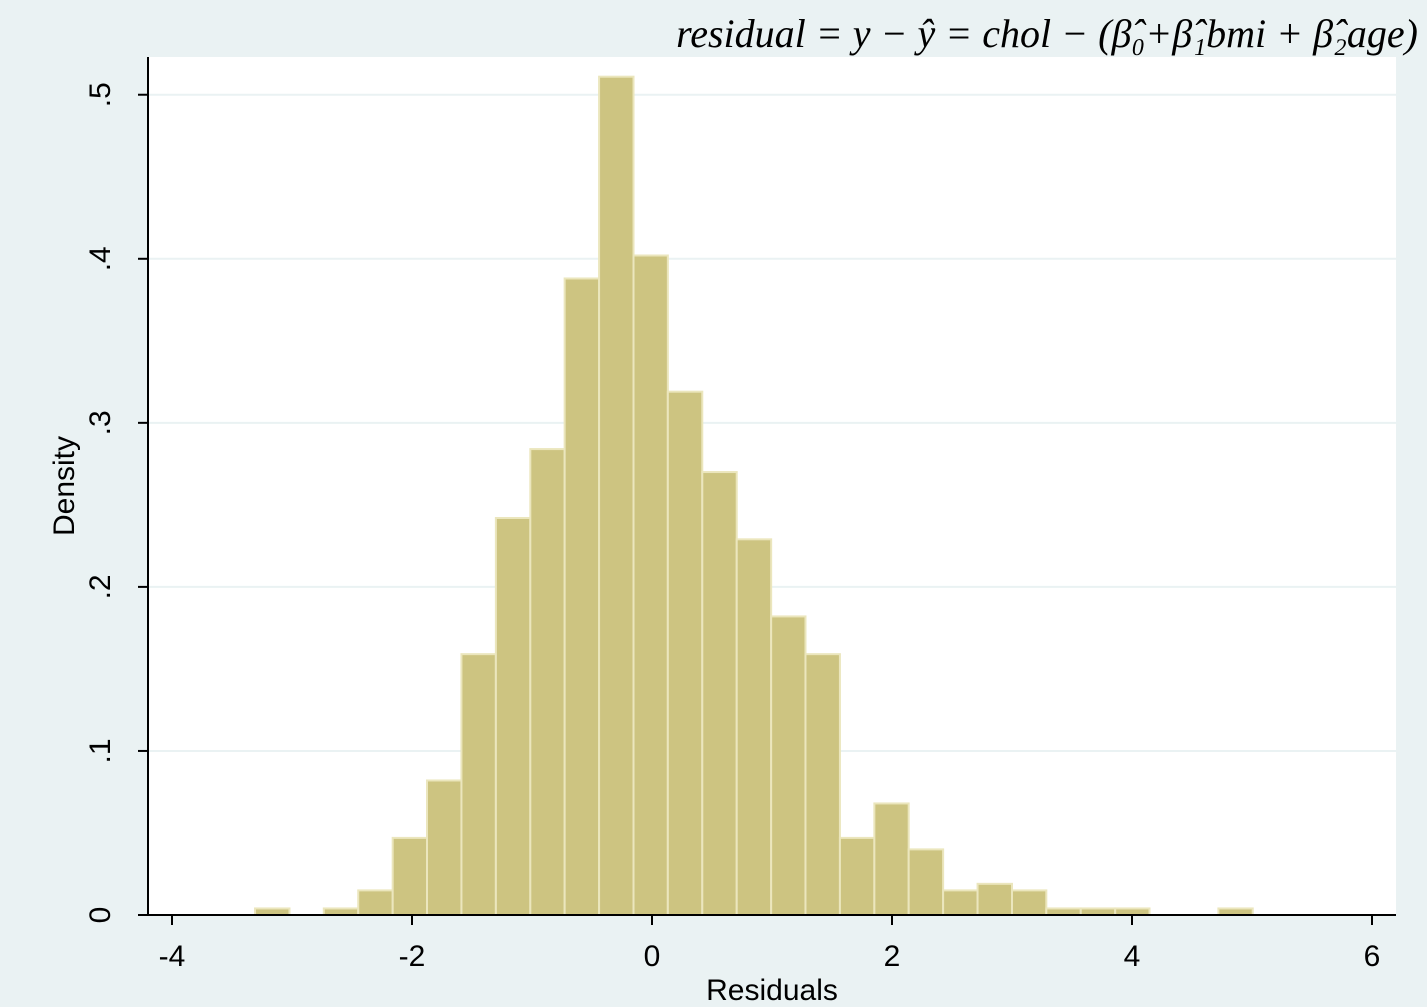 The image size is (1427, 1007). I want to click on x-tick-label: 0, so click(652, 956).